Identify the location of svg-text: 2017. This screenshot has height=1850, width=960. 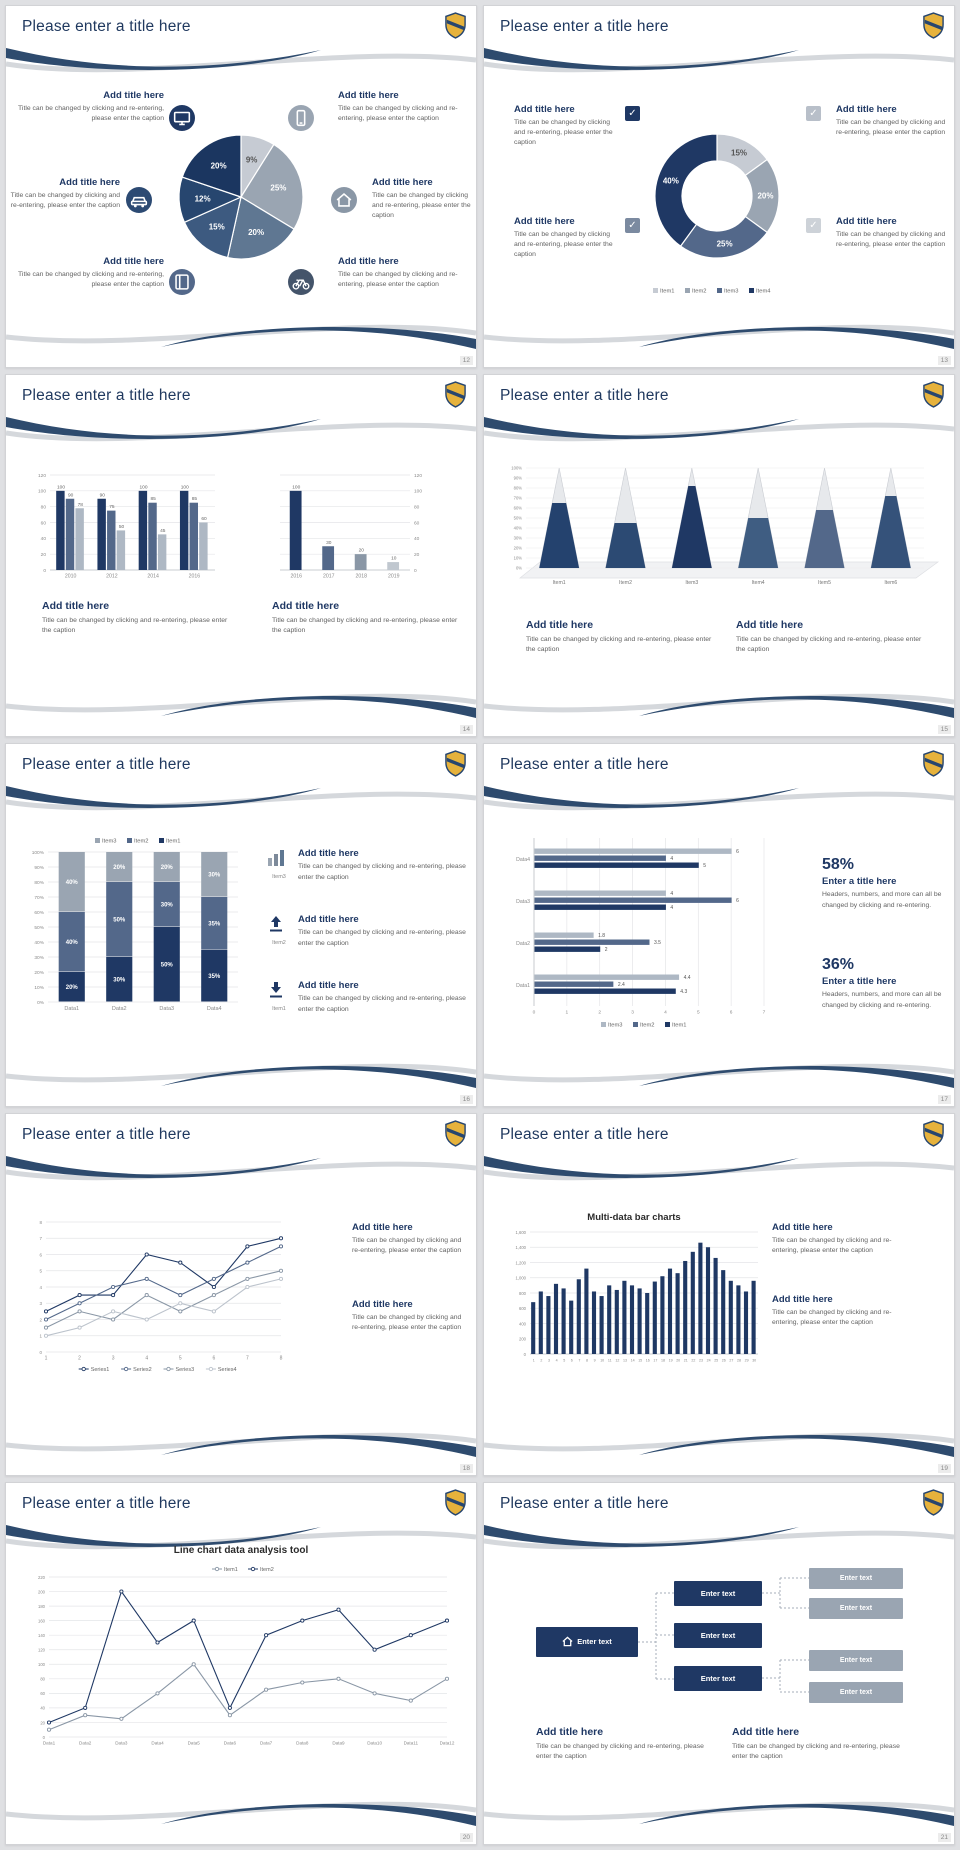
(329, 577).